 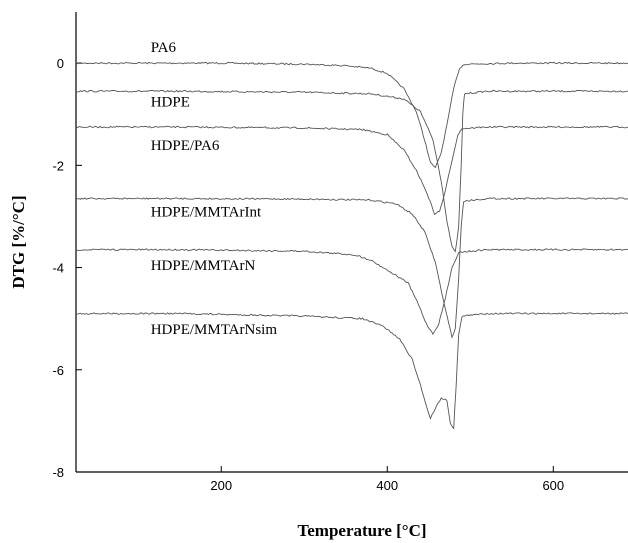 I want to click on y-tick-label: -4, so click(x=58, y=268).